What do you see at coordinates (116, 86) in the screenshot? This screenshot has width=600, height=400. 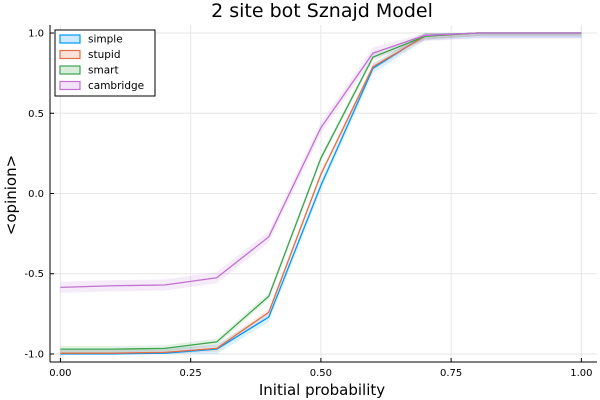 I see `legend-label: cambridge` at bounding box center [116, 86].